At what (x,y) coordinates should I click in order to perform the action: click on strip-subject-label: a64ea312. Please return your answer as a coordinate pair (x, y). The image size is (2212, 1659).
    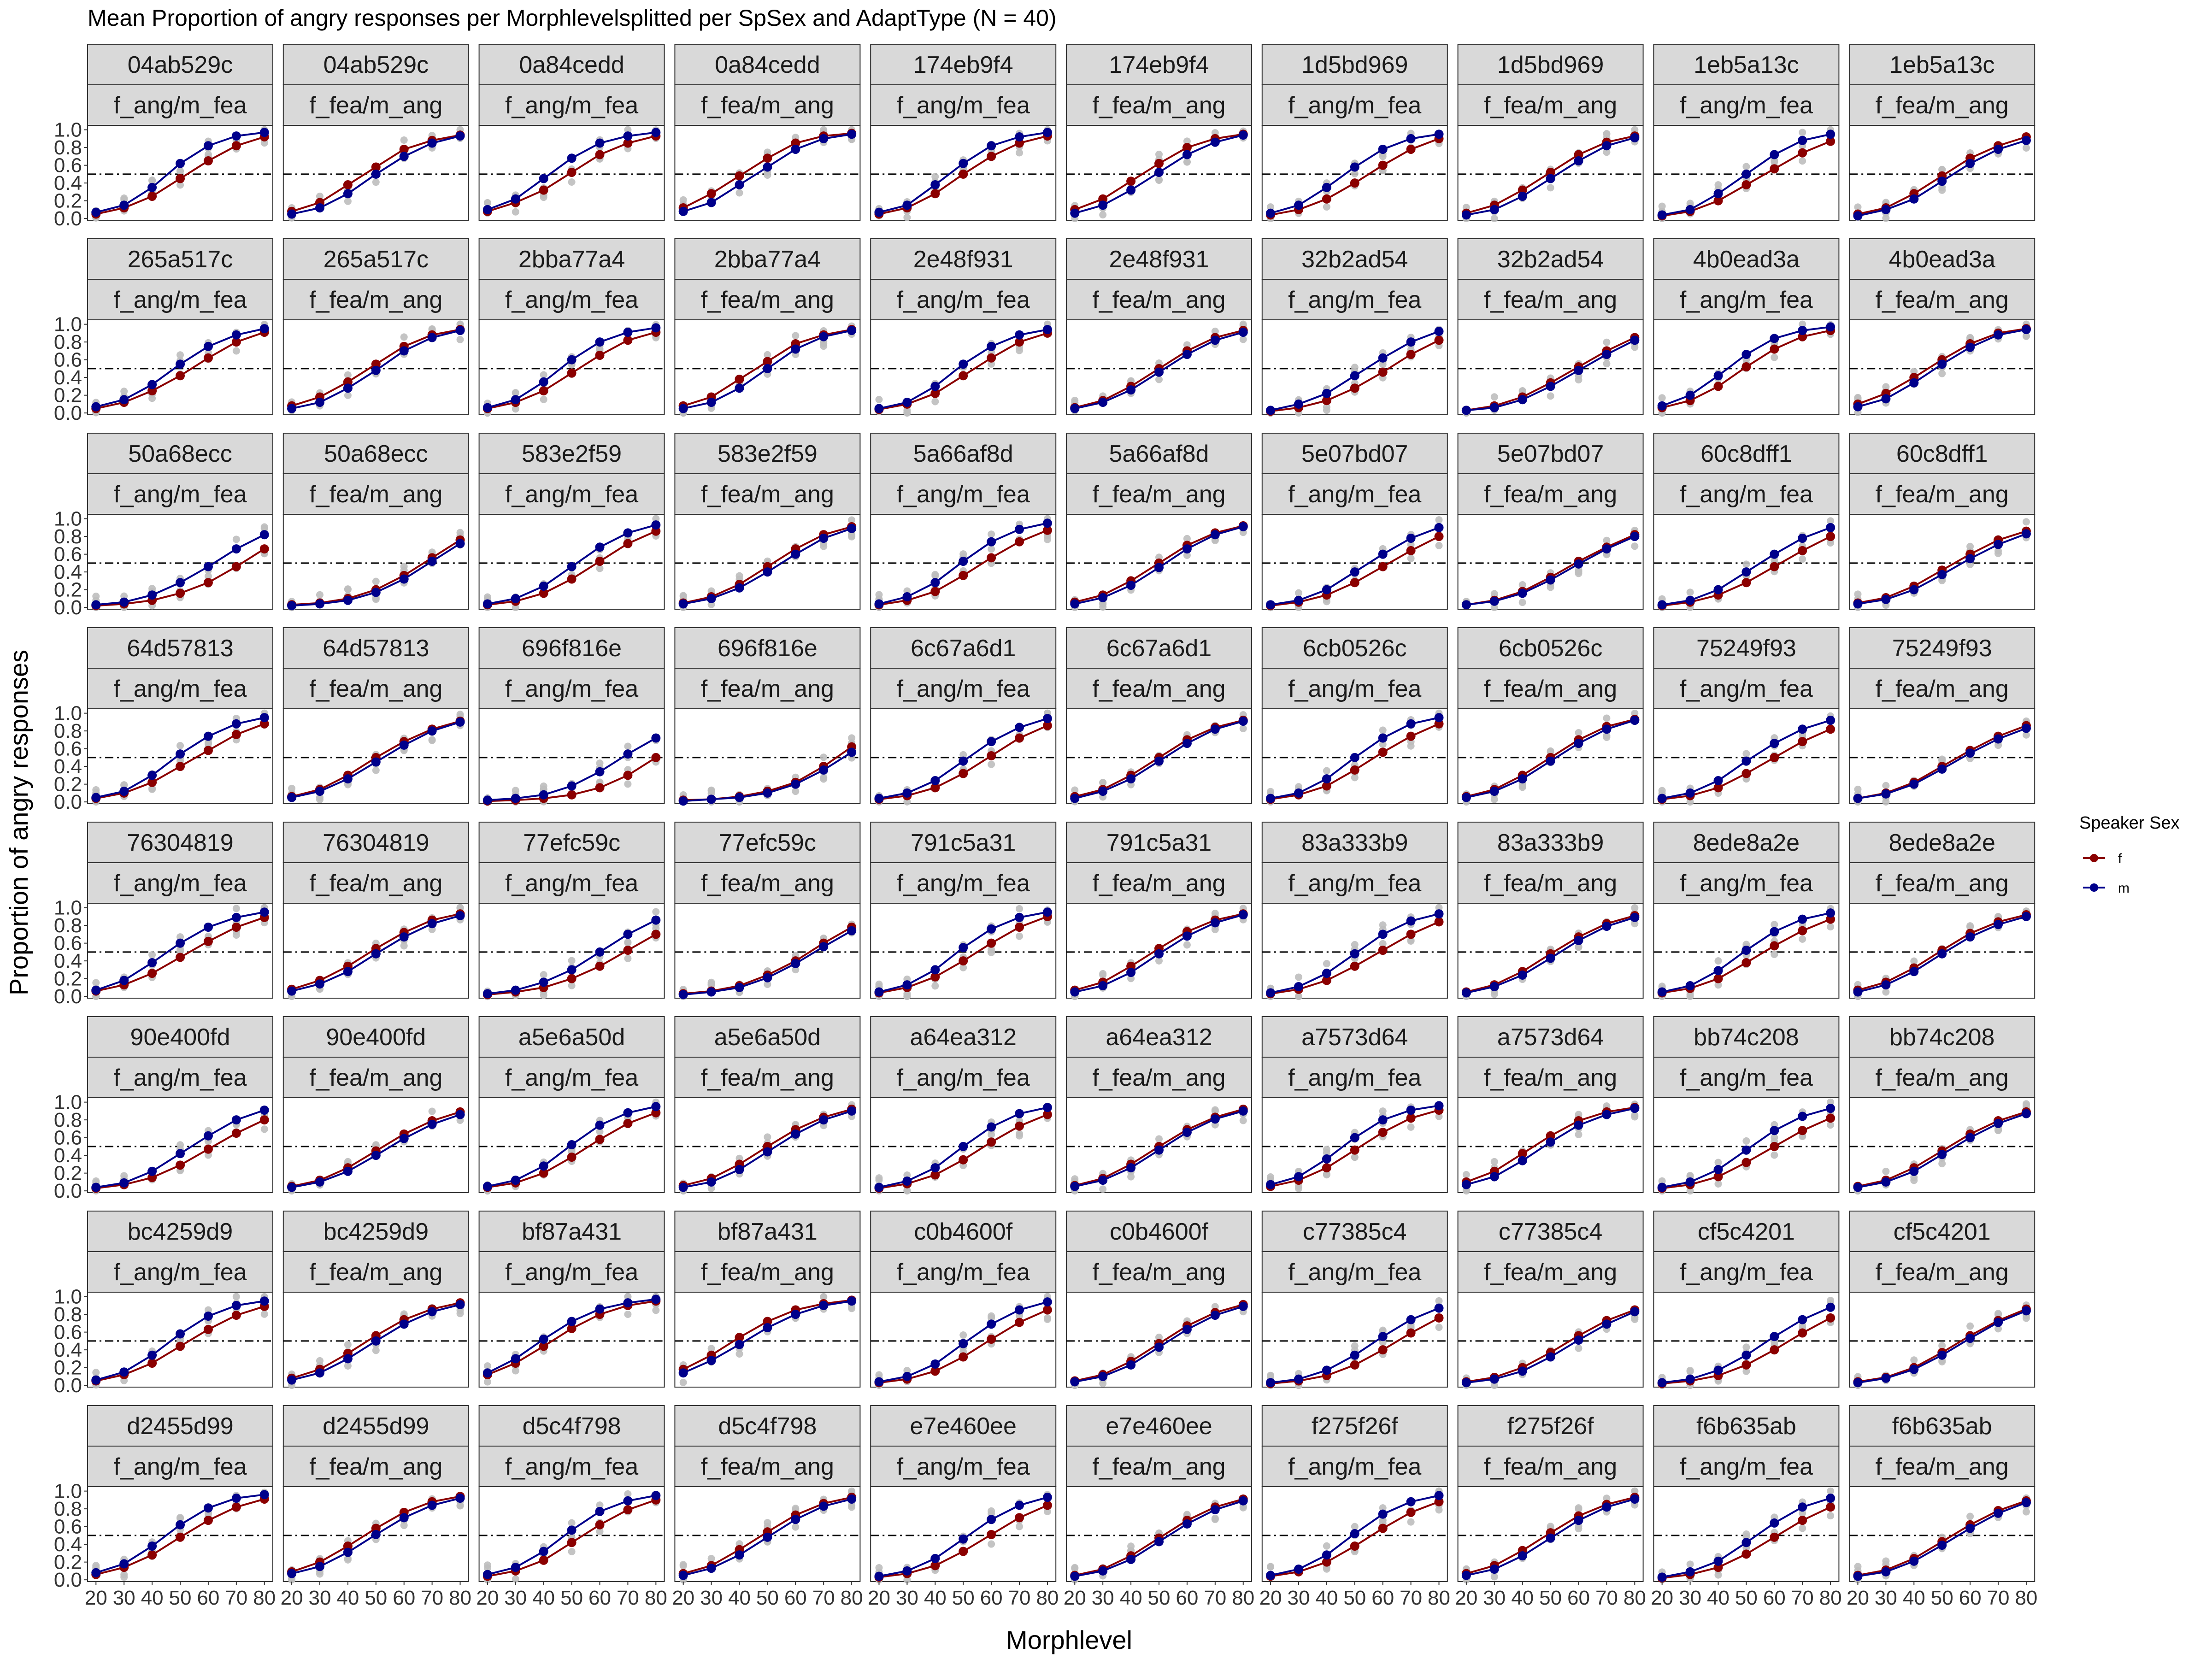
    Looking at the image, I should click on (963, 1037).